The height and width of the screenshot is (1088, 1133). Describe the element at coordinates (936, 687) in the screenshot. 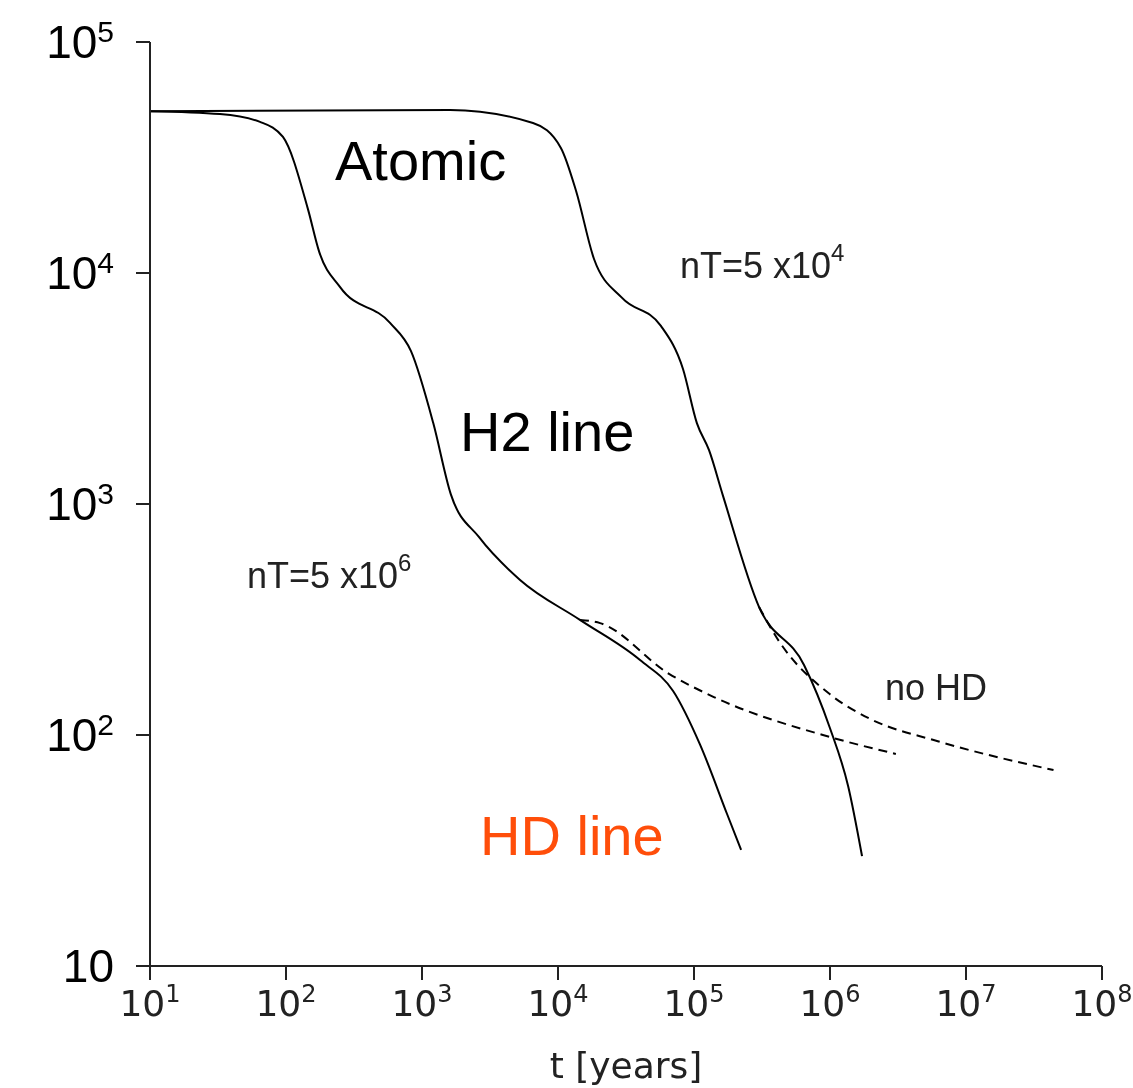

I see `annotation: no HD` at that location.